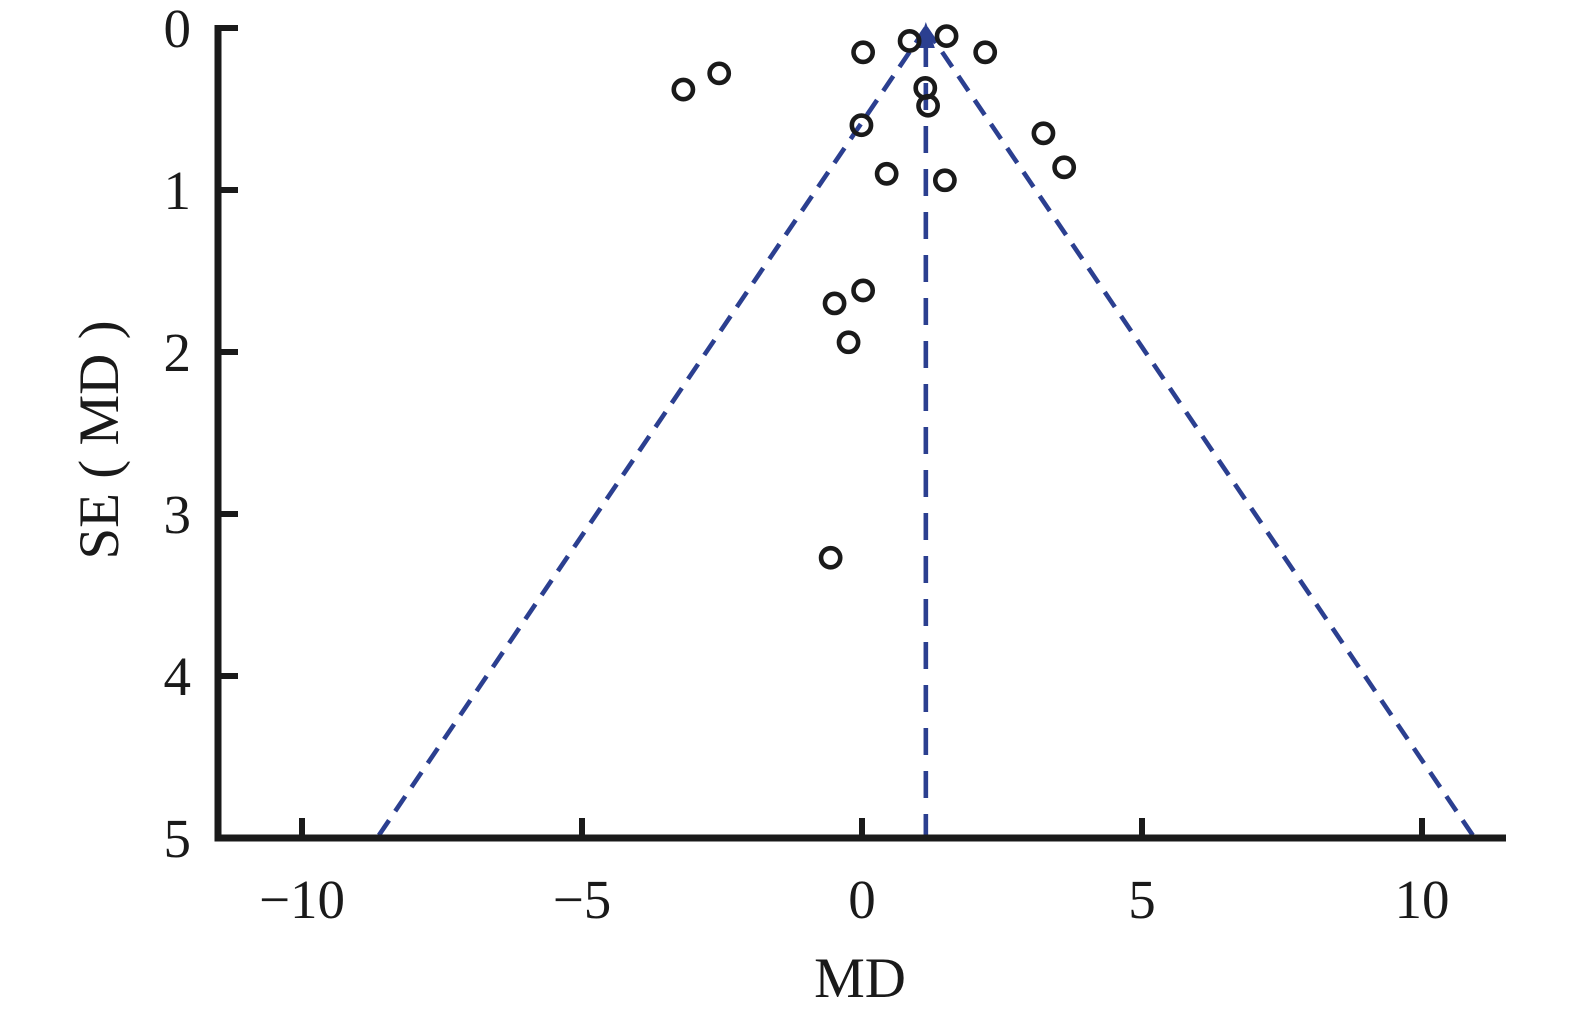 The width and height of the screenshot is (1575, 1018). I want to click on x-axis-tick-label: 10, so click(1422, 899).